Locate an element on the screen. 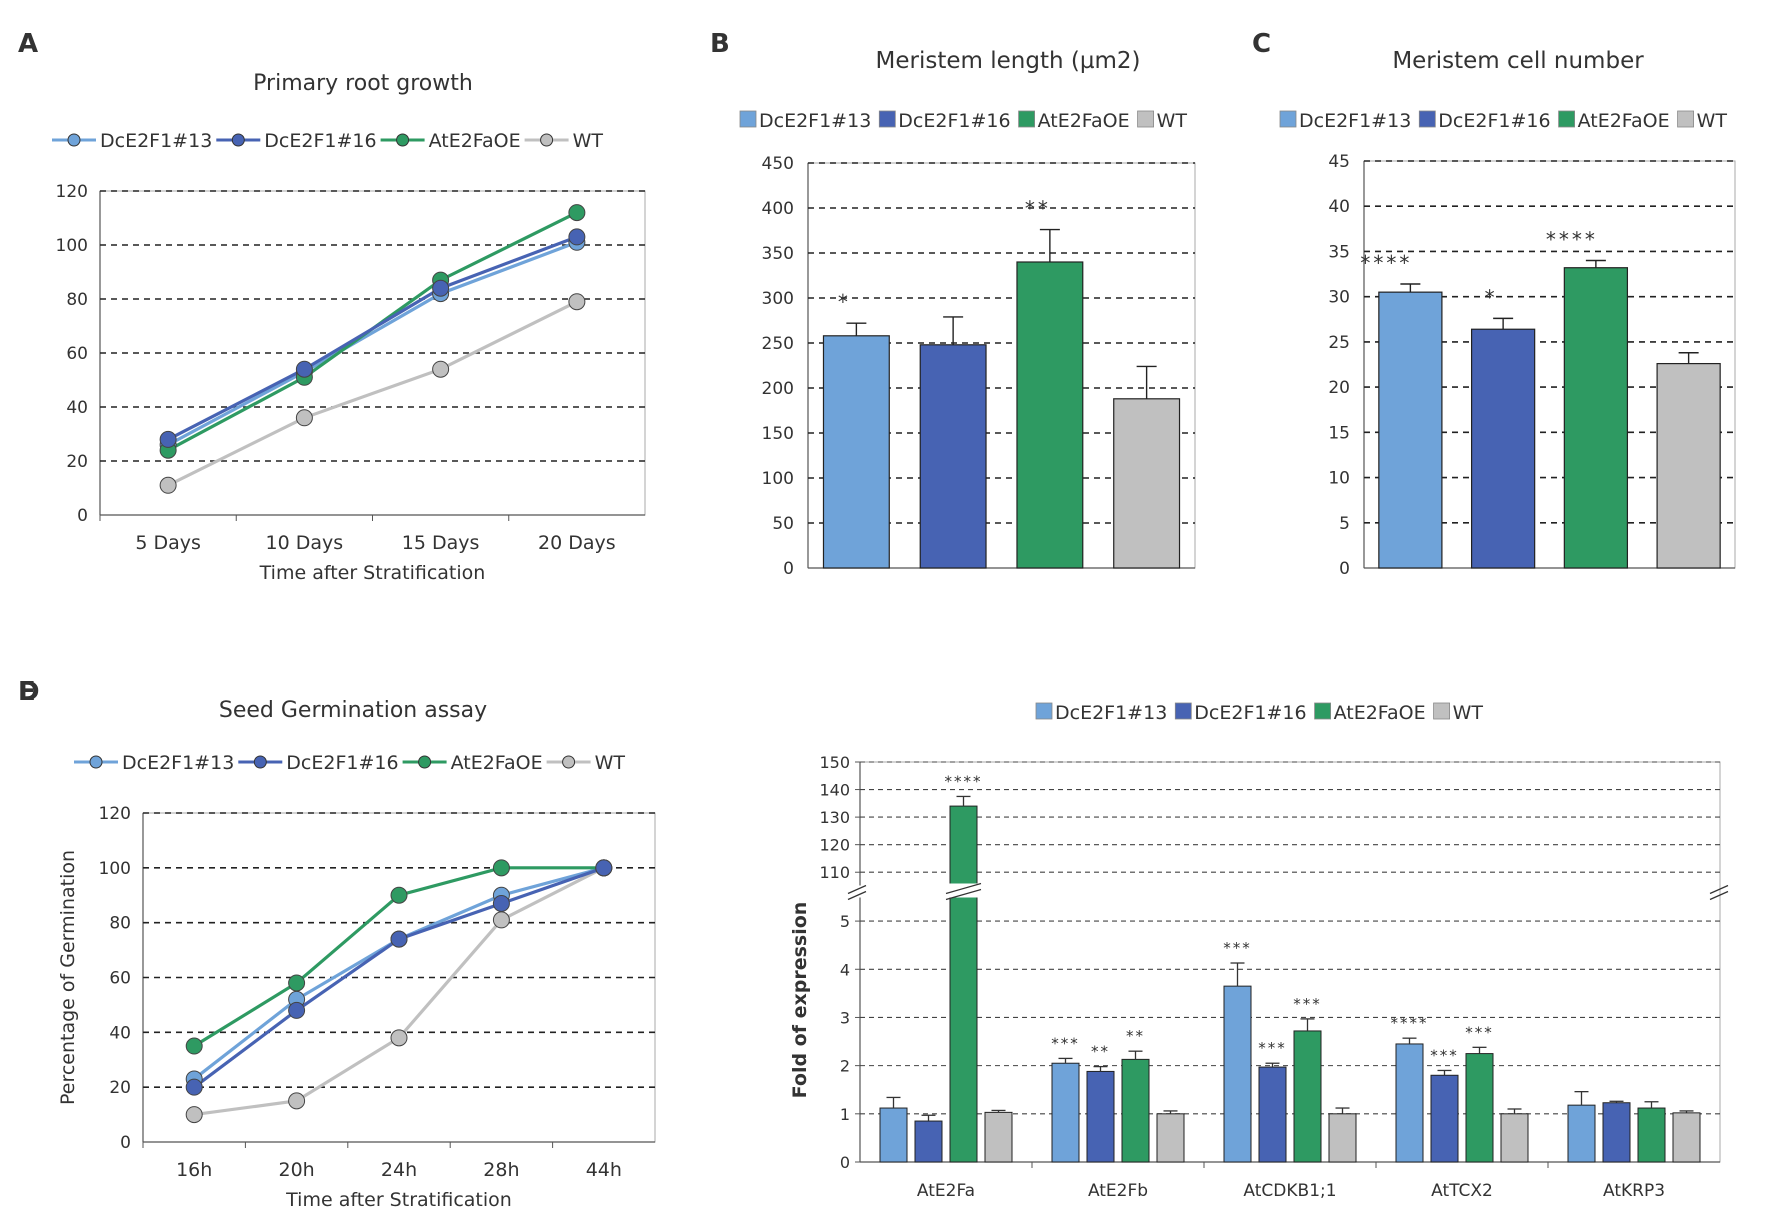  legend-label: AtE2FaOE is located at coordinates (497, 763).